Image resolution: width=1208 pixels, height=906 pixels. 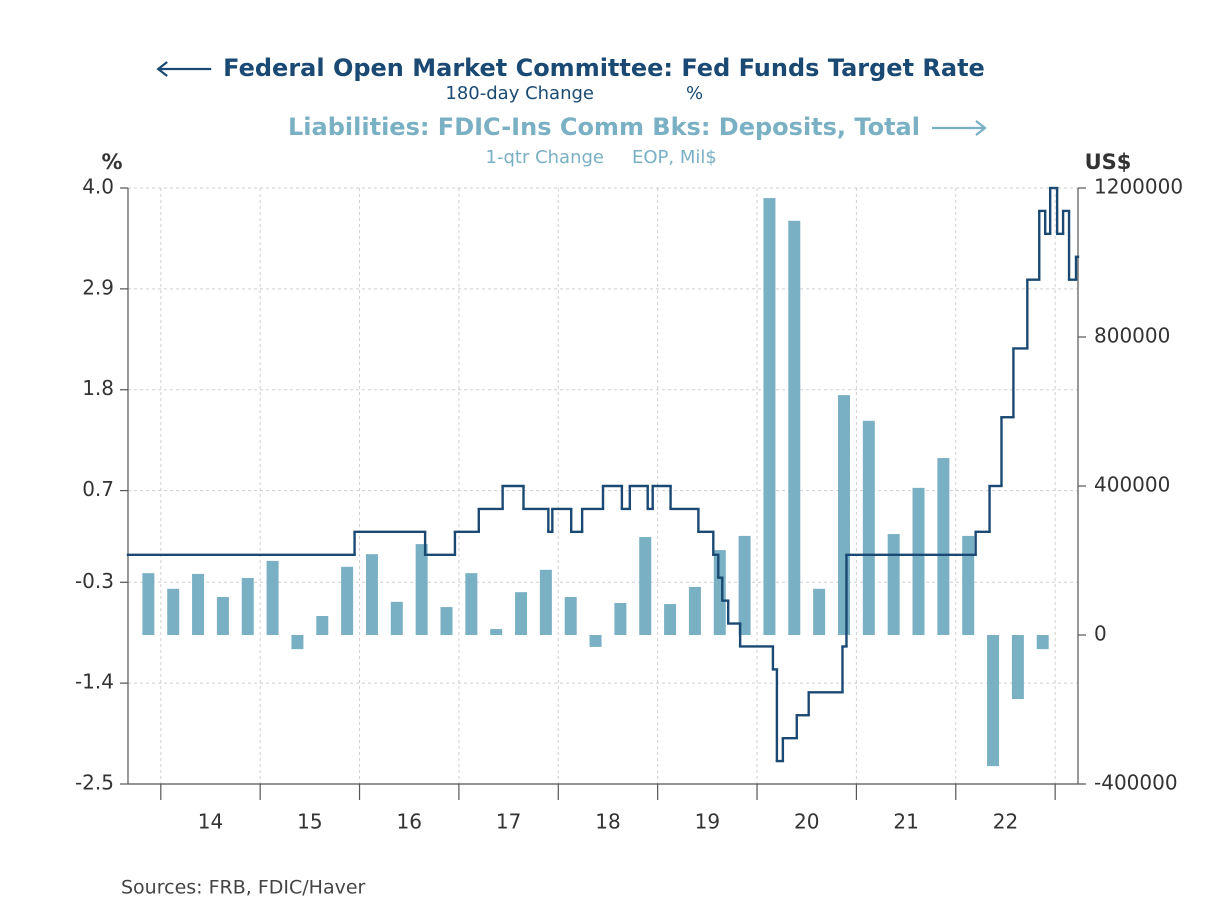 What do you see at coordinates (243, 888) in the screenshot?
I see `source: Sources: FRB, FDIC/Haver` at bounding box center [243, 888].